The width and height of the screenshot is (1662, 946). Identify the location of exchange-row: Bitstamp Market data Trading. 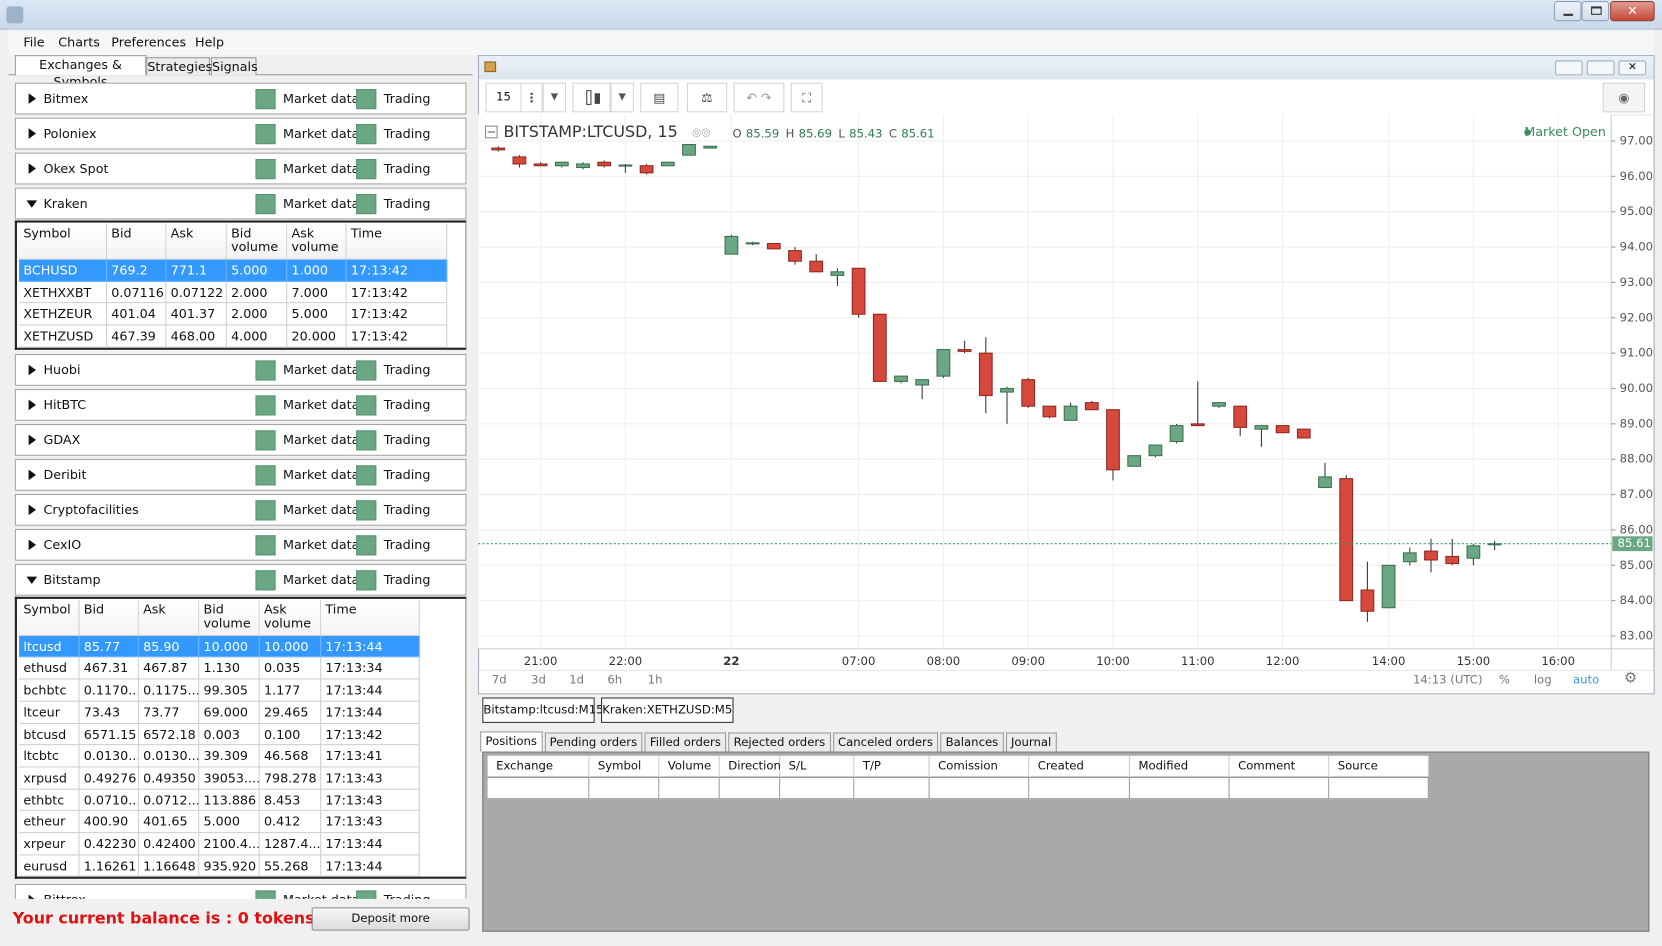
(240, 579).